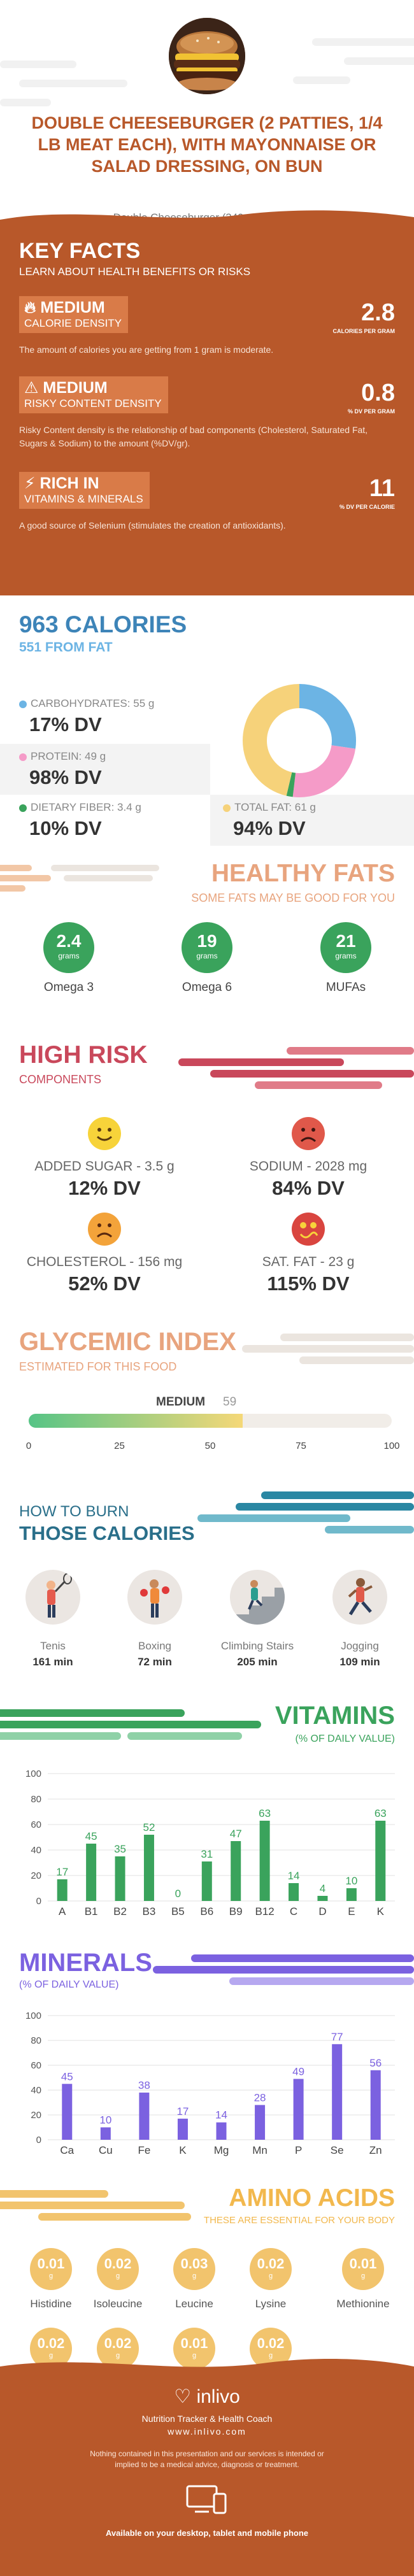 Image resolution: width=414 pixels, height=2576 pixels. What do you see at coordinates (130, 1725) in the screenshot?
I see `vitamins-decorations` at bounding box center [130, 1725].